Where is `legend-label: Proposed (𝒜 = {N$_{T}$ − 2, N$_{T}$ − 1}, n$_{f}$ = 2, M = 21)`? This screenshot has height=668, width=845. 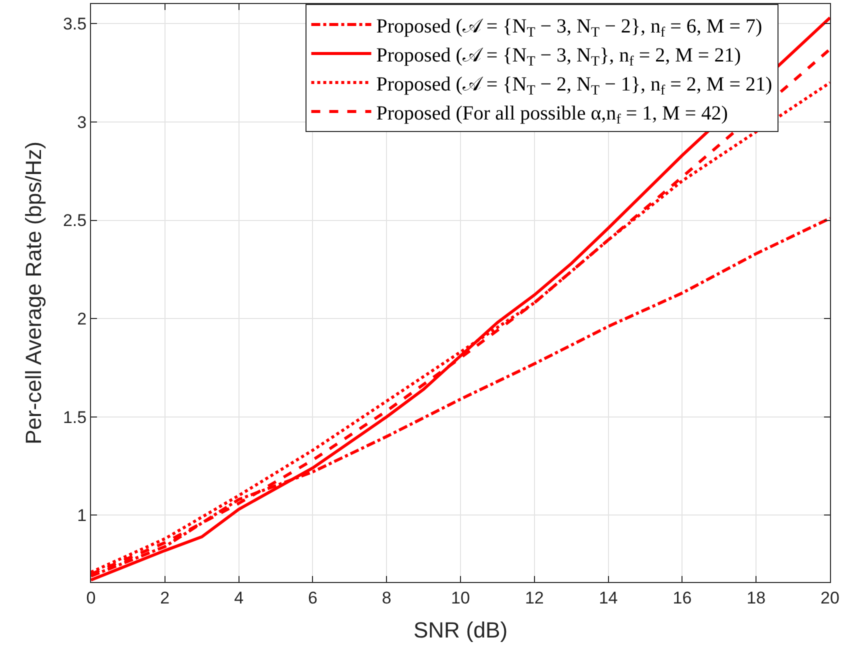
legend-label: Proposed (𝒜 = {N$_{T}$ − 2, N$_{T}$ − 1}, n$_{f}$ = 2, M = 21) is located at coordinates (574, 85).